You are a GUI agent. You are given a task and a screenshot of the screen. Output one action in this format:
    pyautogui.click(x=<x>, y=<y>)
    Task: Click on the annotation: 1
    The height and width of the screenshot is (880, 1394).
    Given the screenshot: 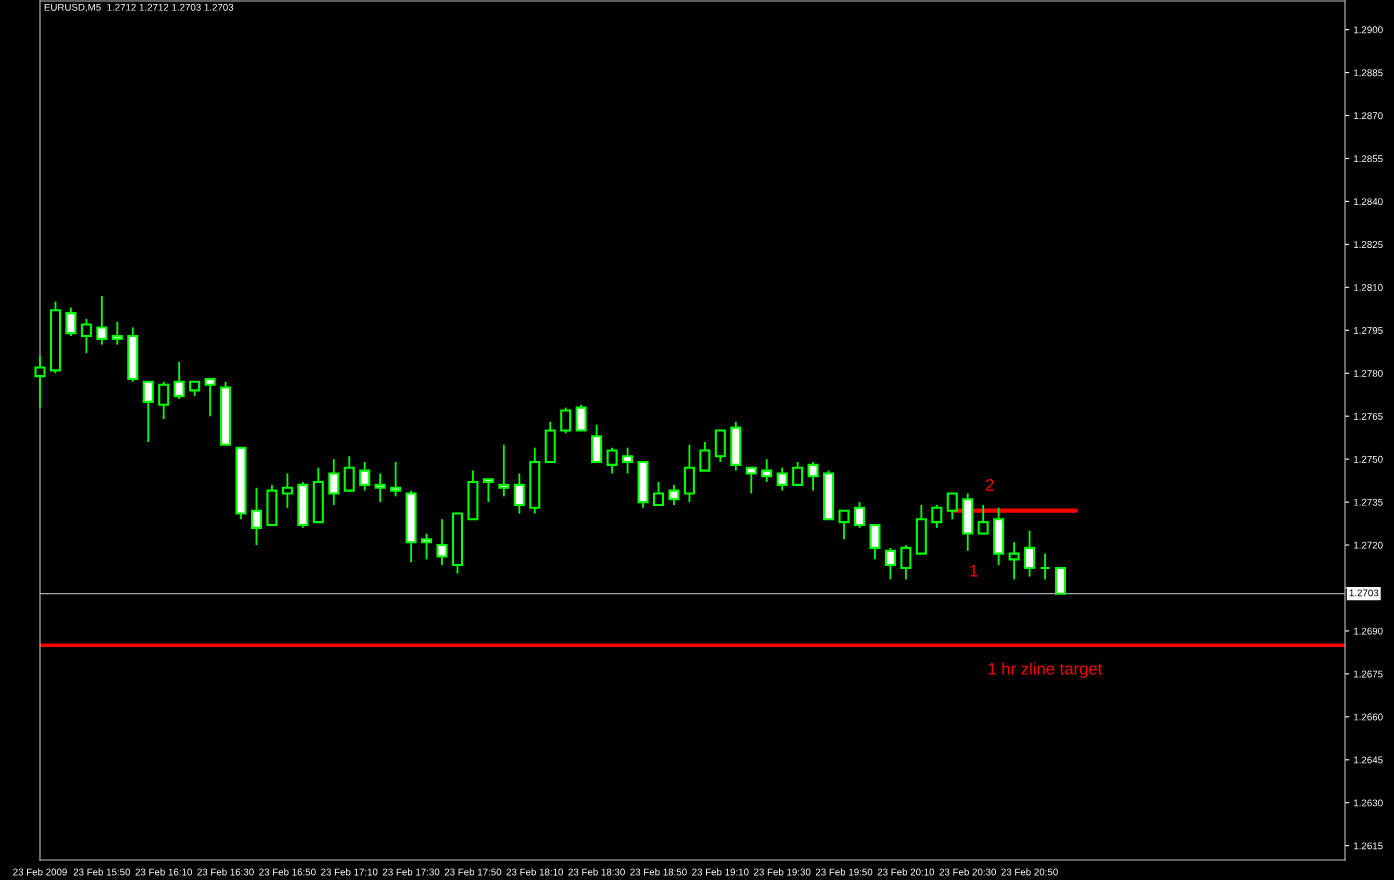 What is the action you would take?
    pyautogui.click(x=974, y=571)
    